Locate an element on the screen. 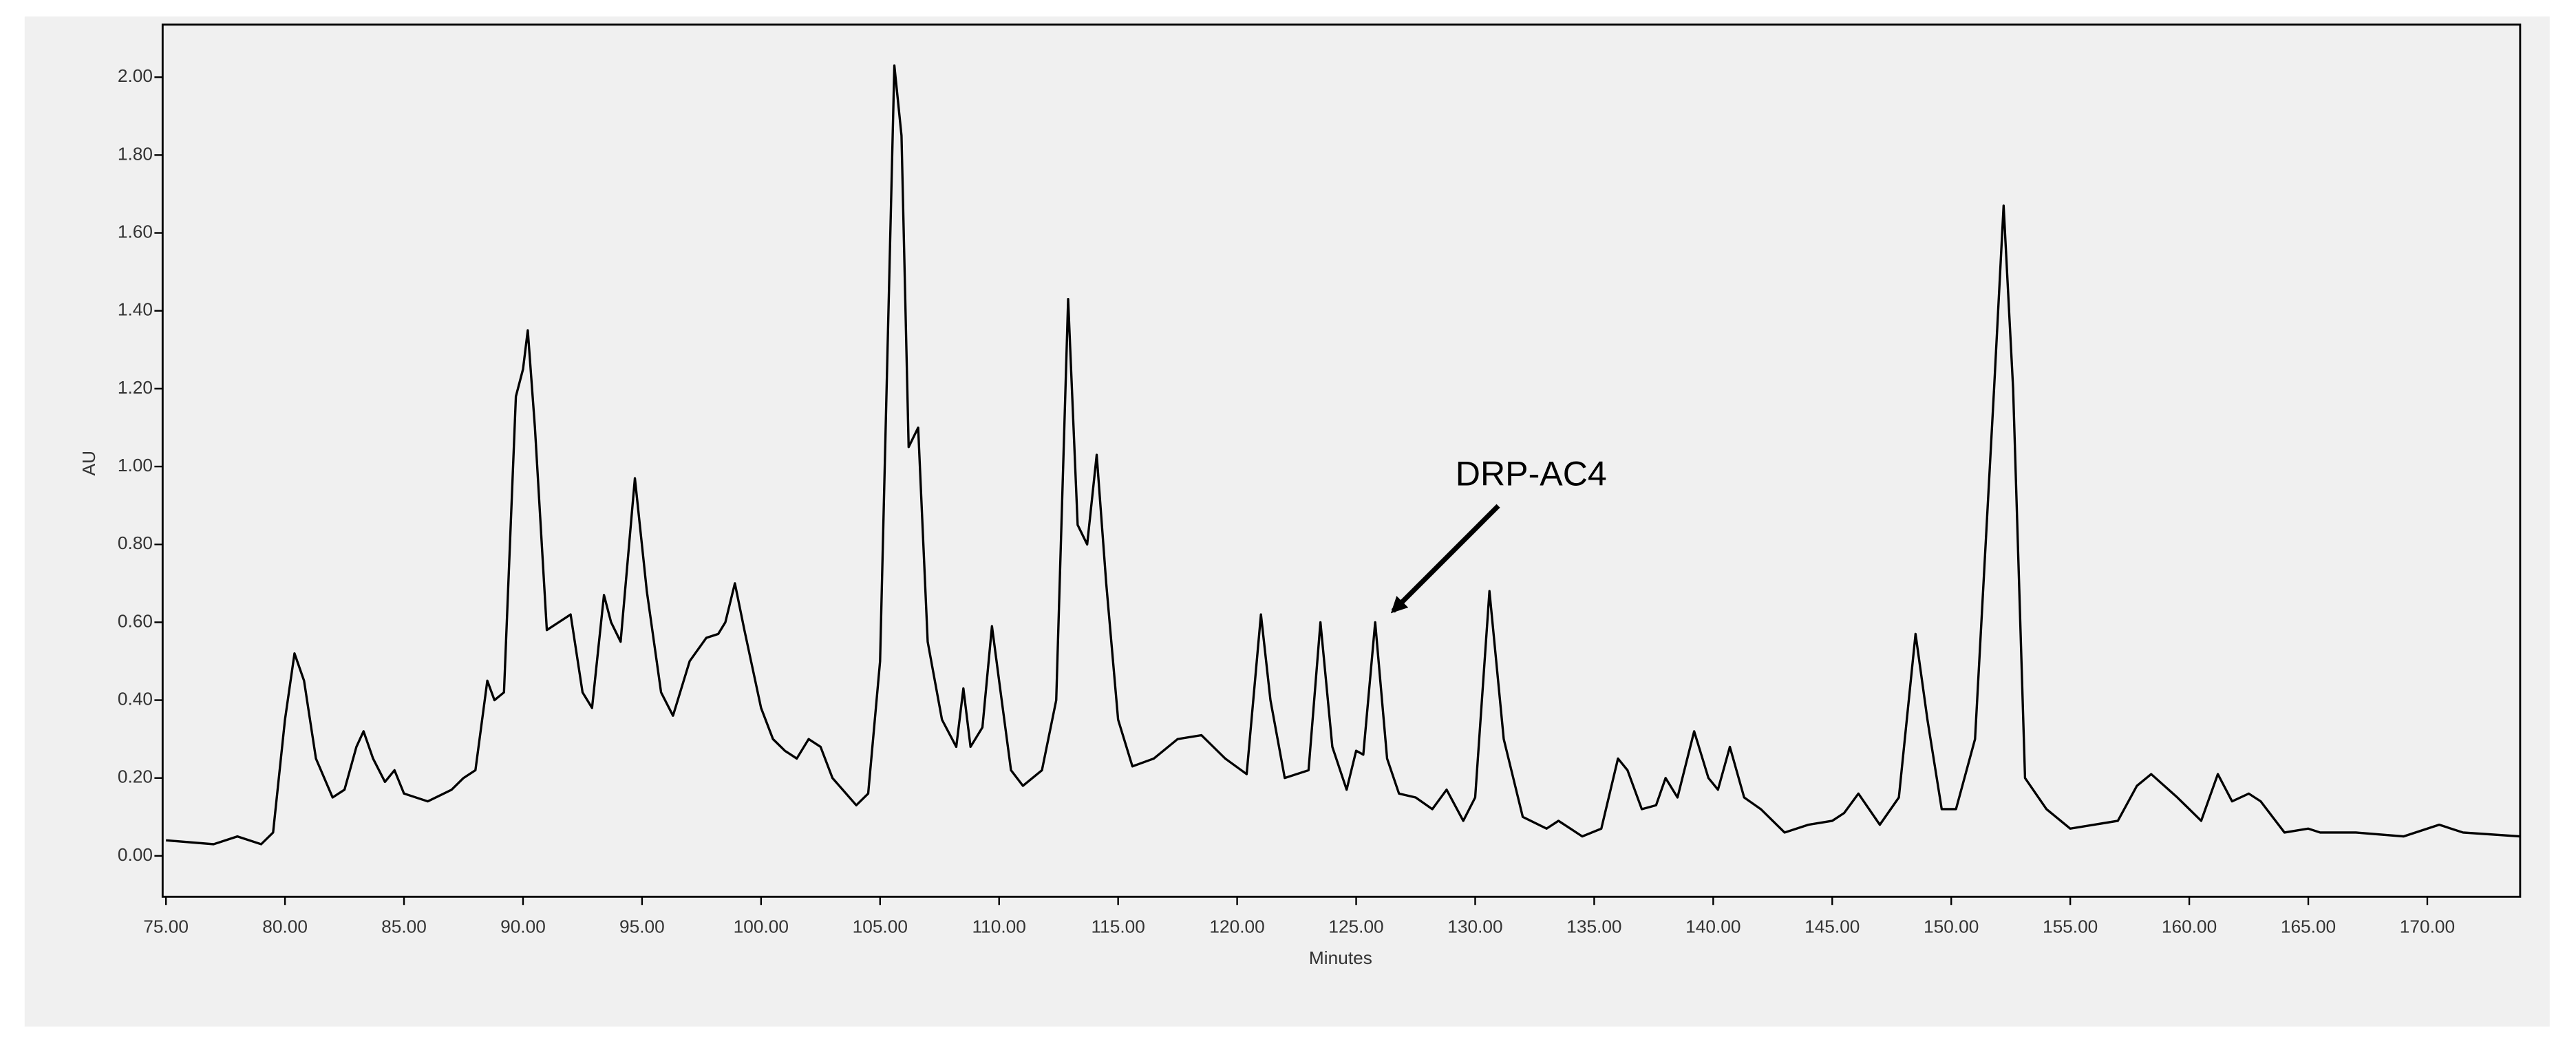  x-tick-label: 85.00 is located at coordinates (404, 927).